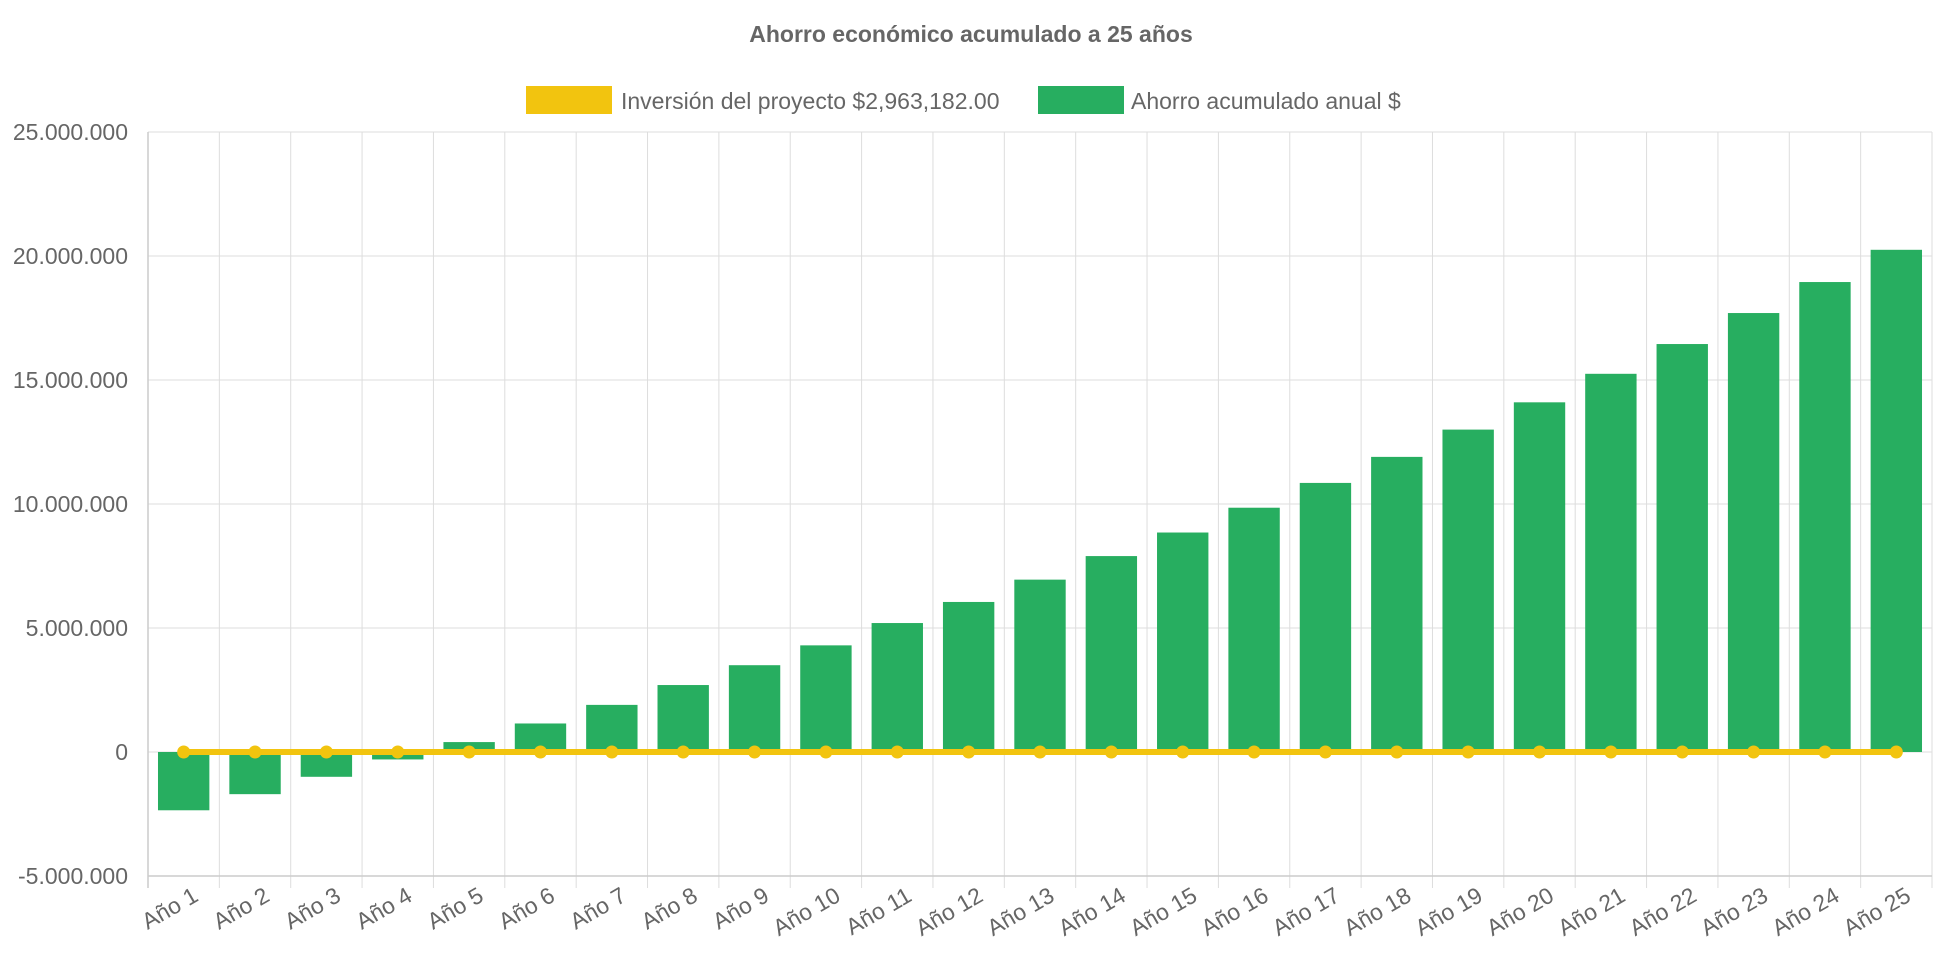 The image size is (1942, 970). What do you see at coordinates (1163, 911) in the screenshot?
I see `x-tick-label: Año 15` at bounding box center [1163, 911].